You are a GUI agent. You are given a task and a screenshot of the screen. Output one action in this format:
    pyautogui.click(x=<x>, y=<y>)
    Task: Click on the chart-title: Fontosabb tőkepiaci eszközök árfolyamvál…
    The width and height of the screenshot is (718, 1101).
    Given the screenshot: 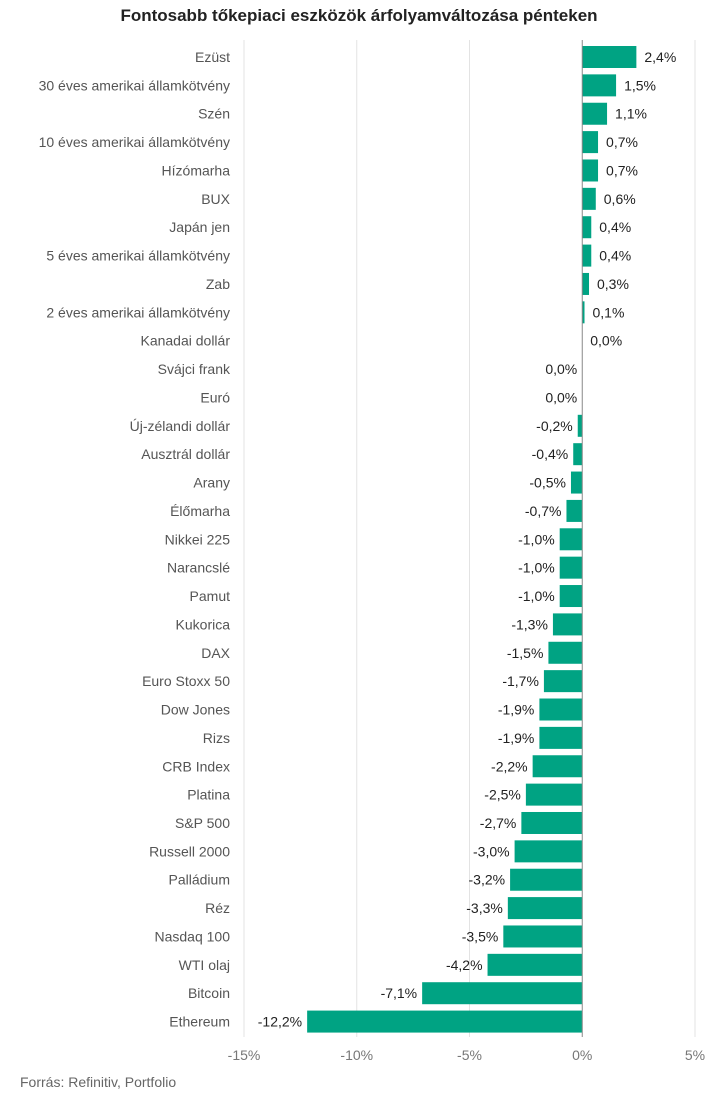 What is the action you would take?
    pyautogui.click(x=359, y=15)
    